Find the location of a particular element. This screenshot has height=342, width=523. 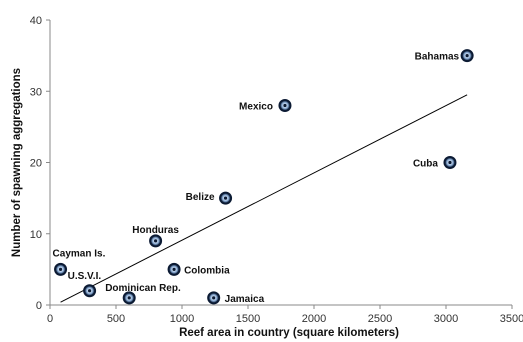

point-label: Mexico is located at coordinates (256, 107).